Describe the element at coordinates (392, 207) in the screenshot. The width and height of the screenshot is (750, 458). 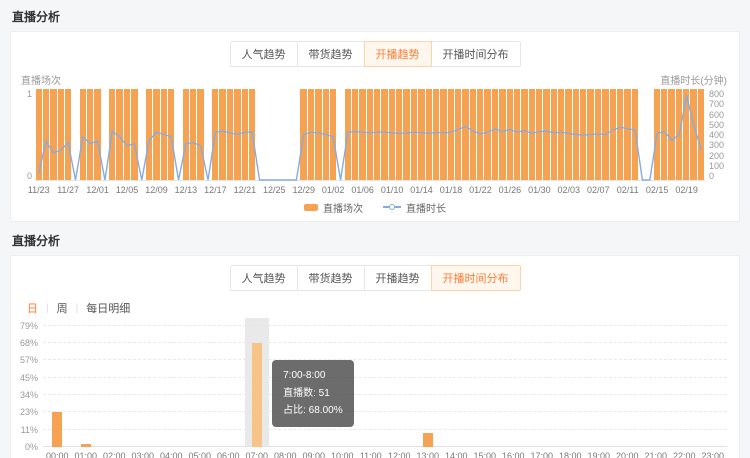
I see `line-swatch-icon` at that location.